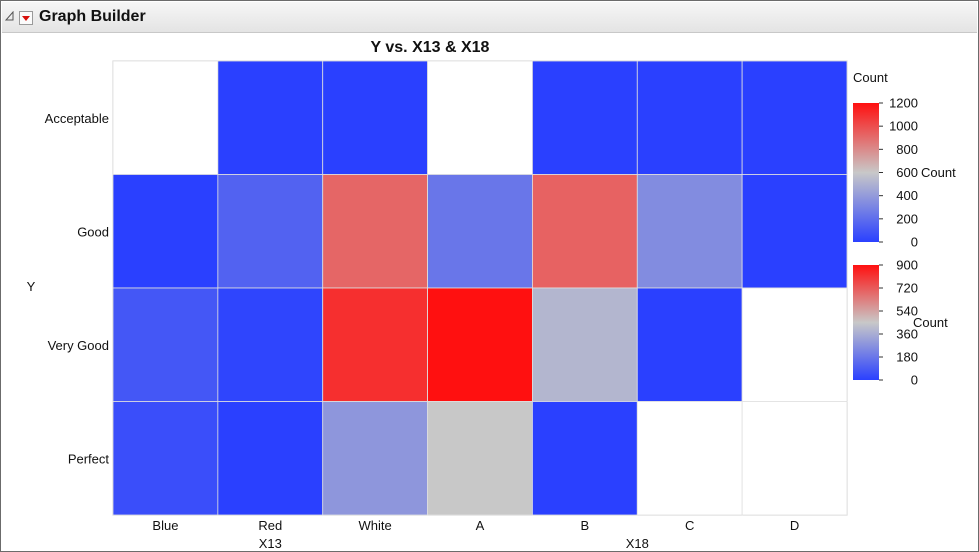  What do you see at coordinates (907, 218) in the screenshot?
I see `legend-tick-label: 200` at bounding box center [907, 218].